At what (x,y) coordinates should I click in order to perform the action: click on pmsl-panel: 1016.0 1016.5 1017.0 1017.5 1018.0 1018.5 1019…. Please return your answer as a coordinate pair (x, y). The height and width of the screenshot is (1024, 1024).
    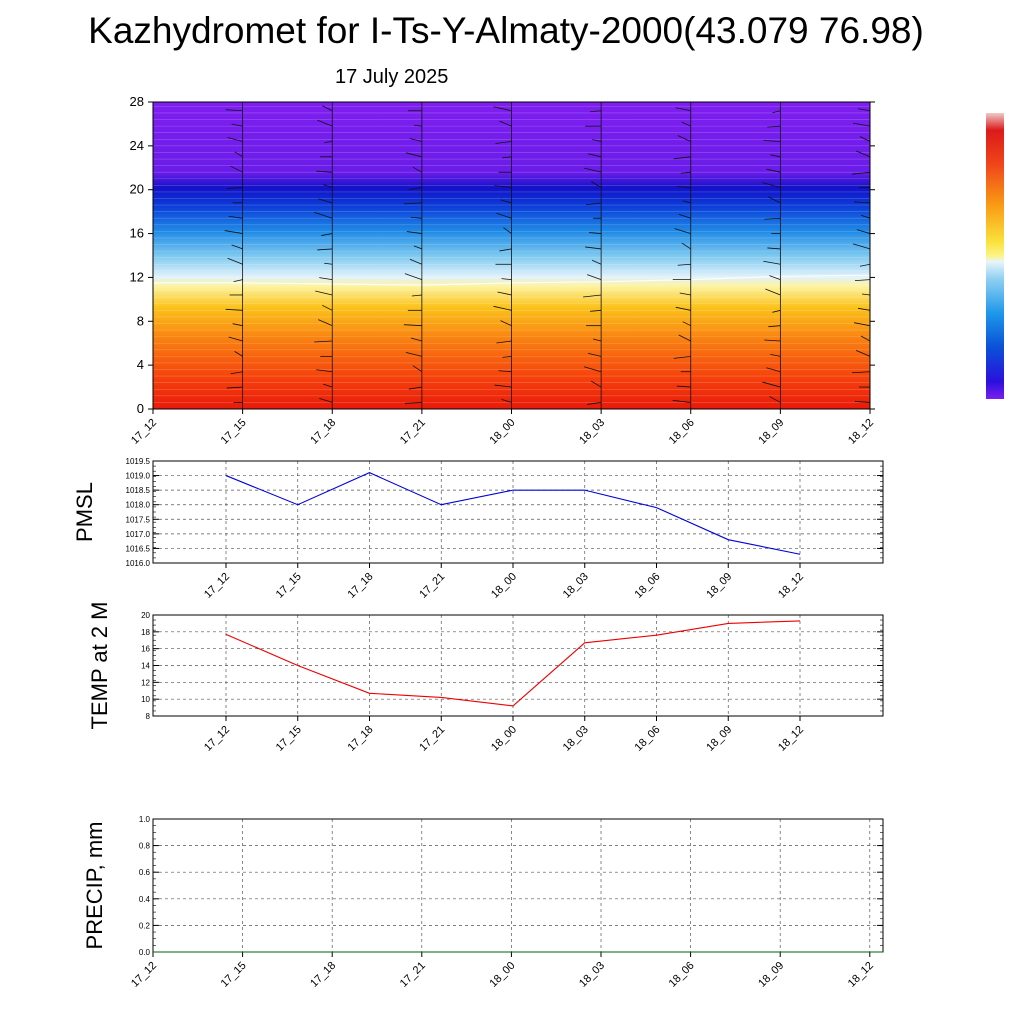
    Looking at the image, I should click on (478, 529).